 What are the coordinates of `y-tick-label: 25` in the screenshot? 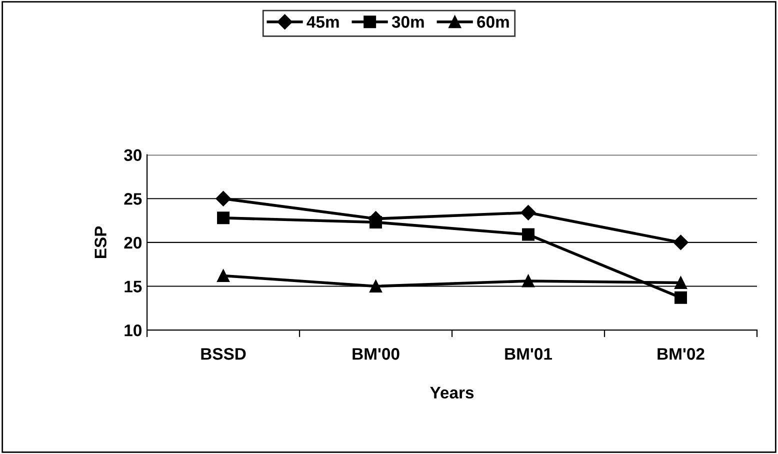 It's located at (133, 199).